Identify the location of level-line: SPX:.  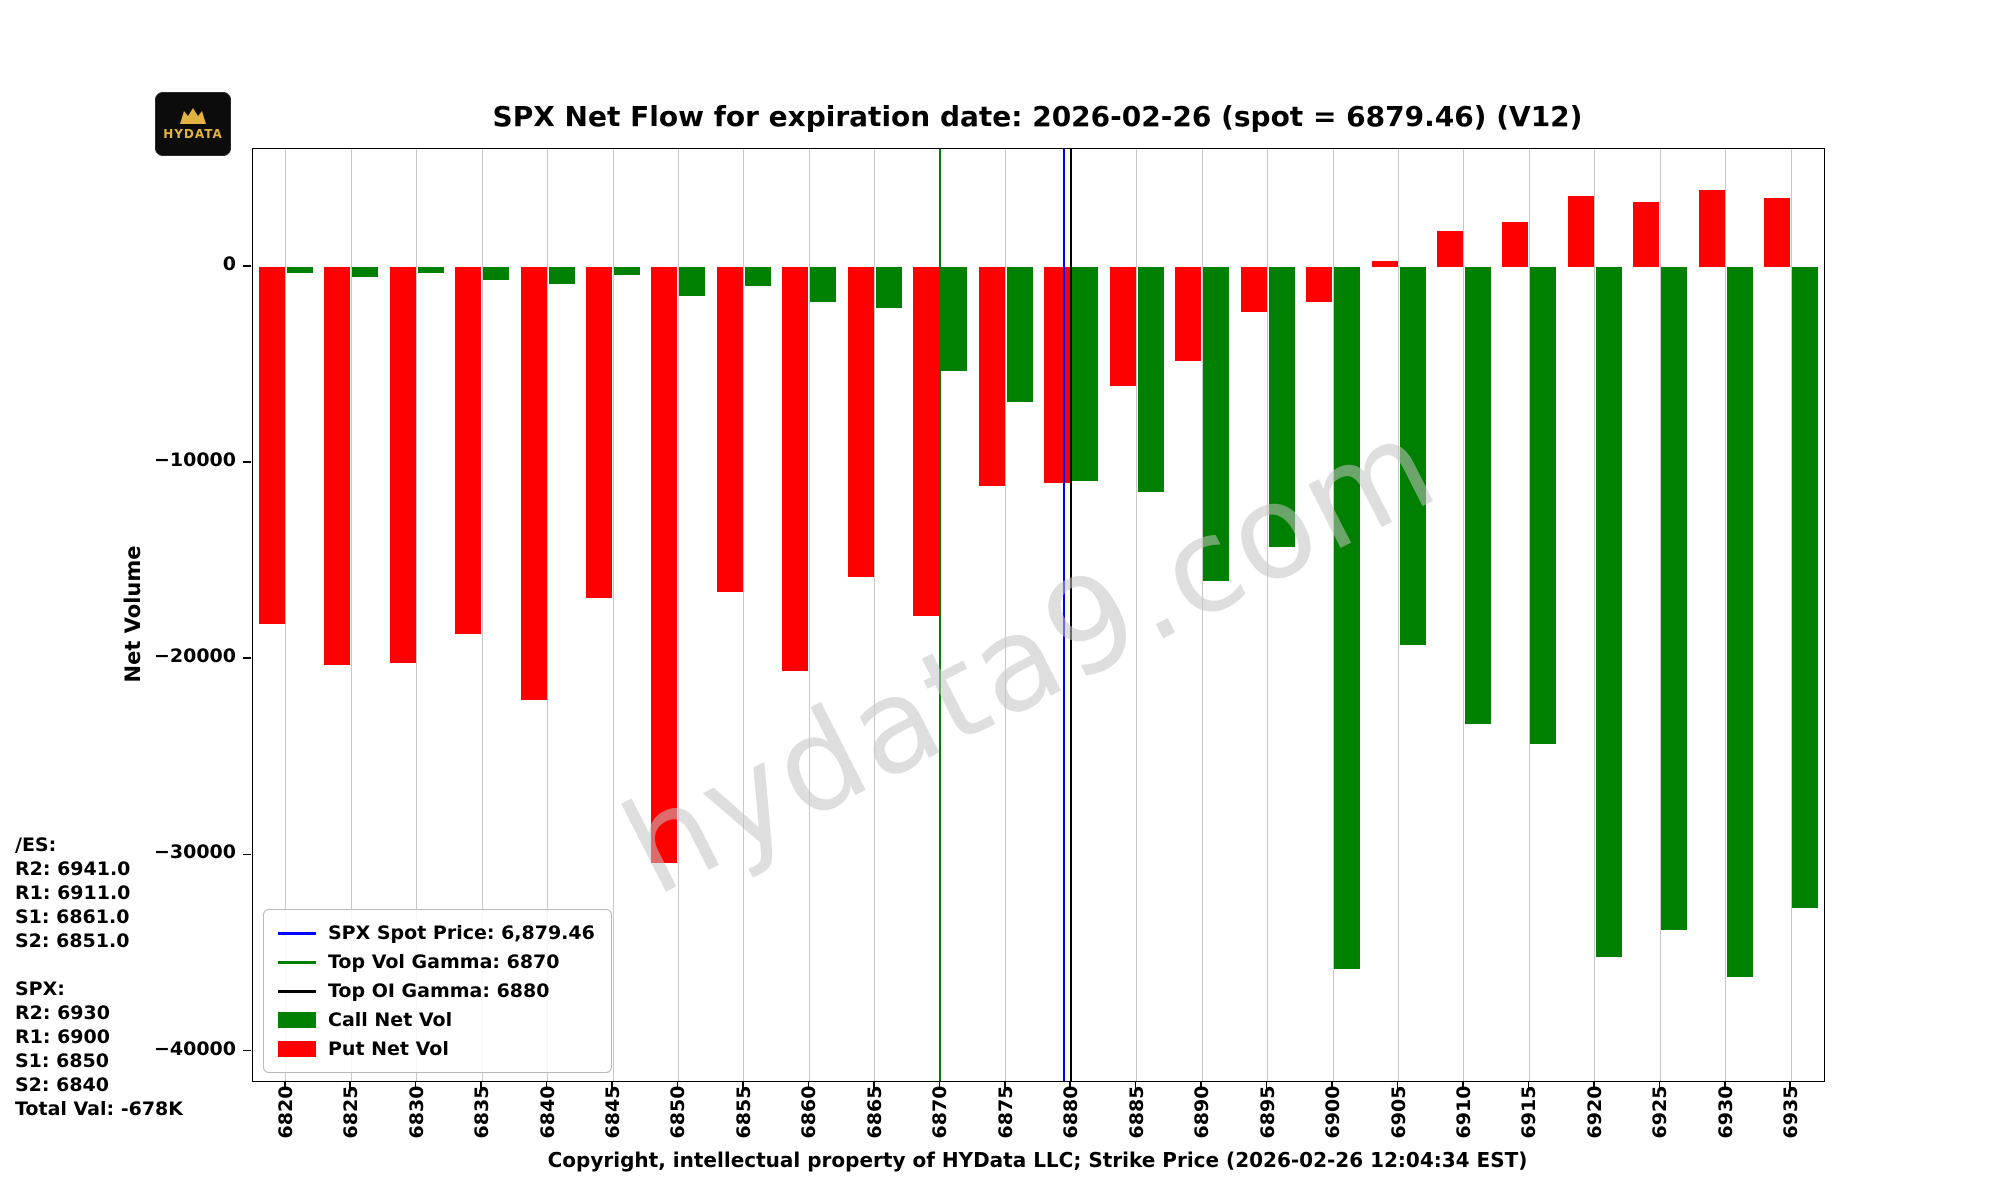
(40, 989).